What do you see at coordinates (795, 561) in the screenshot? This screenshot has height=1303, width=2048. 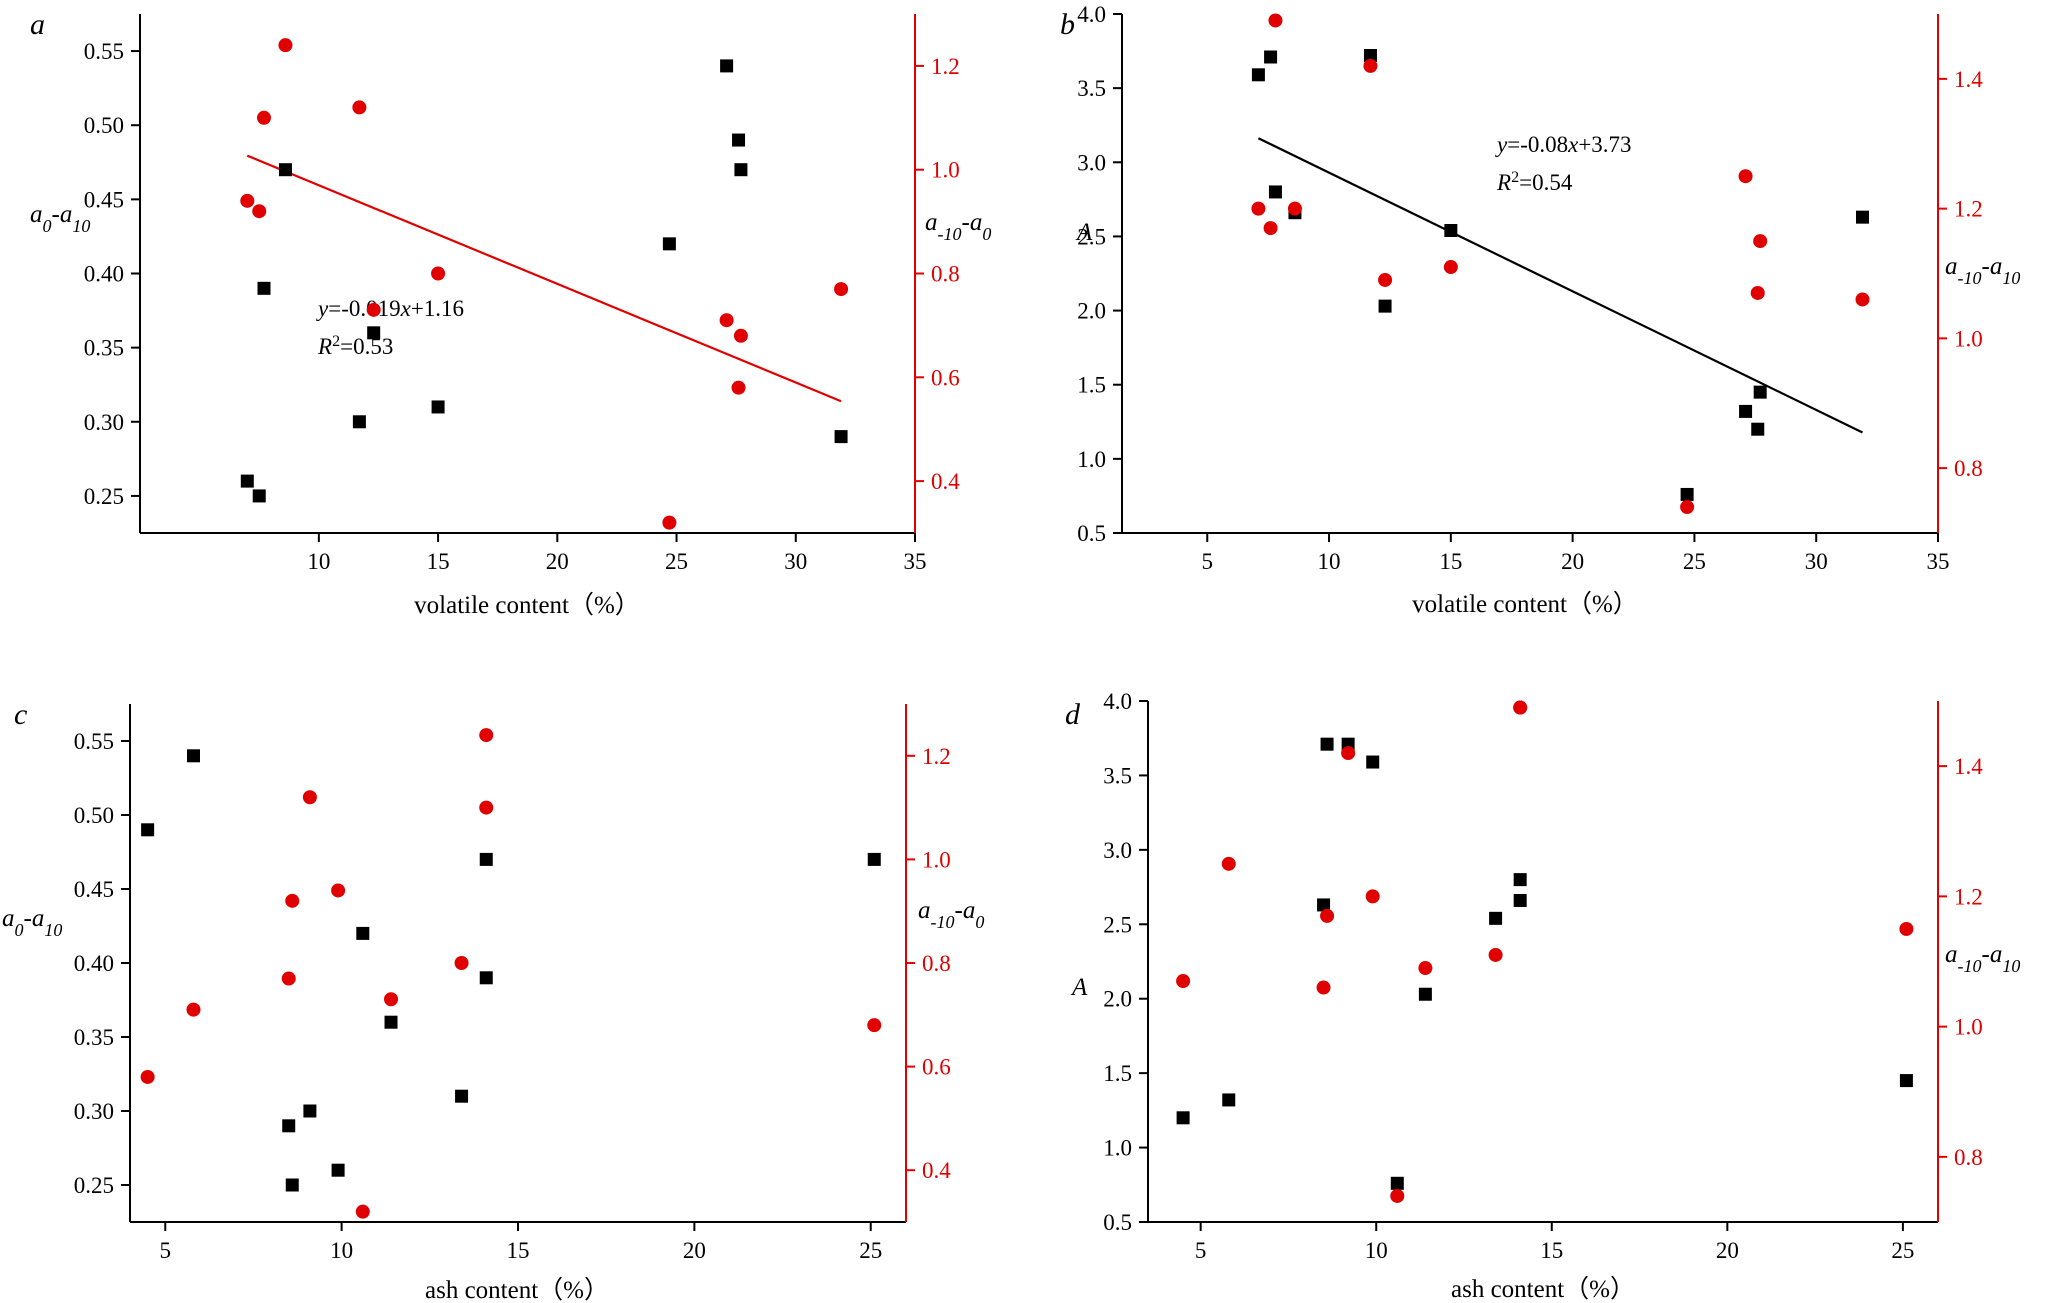 I see `x-tick-label: 30` at bounding box center [795, 561].